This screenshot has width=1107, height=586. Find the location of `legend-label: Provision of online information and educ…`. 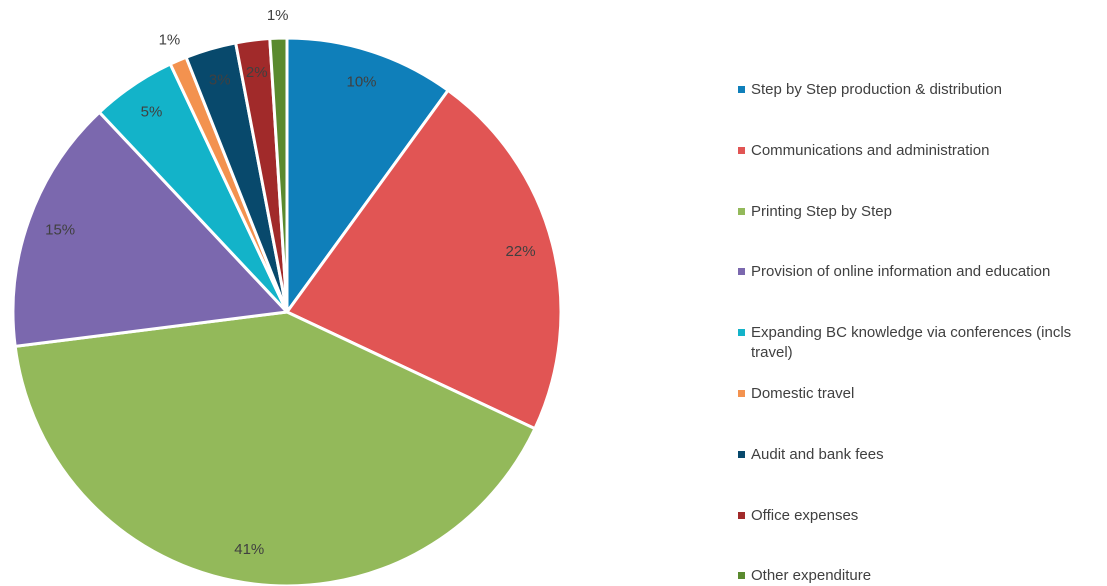

legend-label: Provision of online information and educ… is located at coordinates (901, 272).